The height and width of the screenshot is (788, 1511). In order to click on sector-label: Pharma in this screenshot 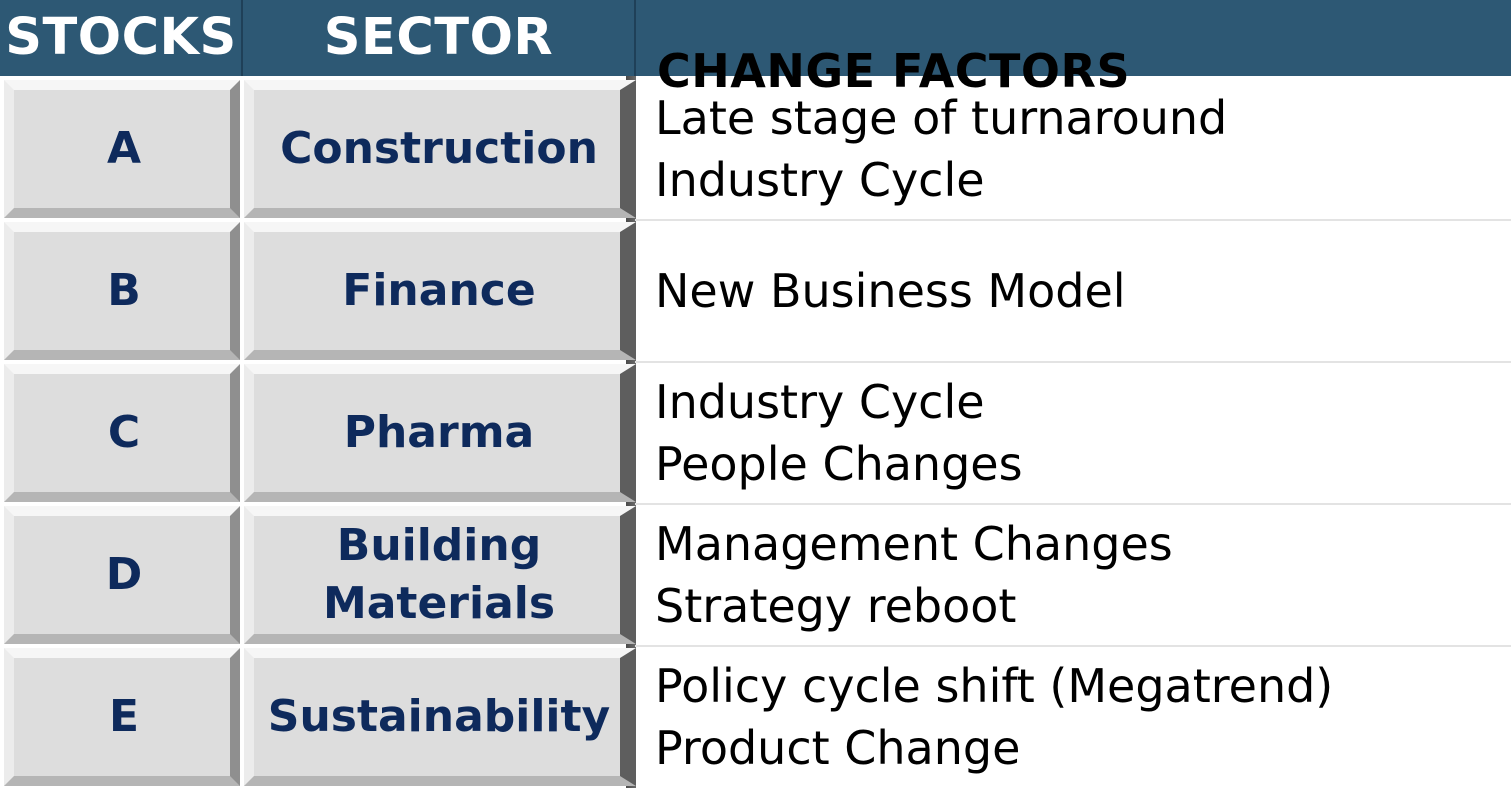, I will do `click(437, 433)`.